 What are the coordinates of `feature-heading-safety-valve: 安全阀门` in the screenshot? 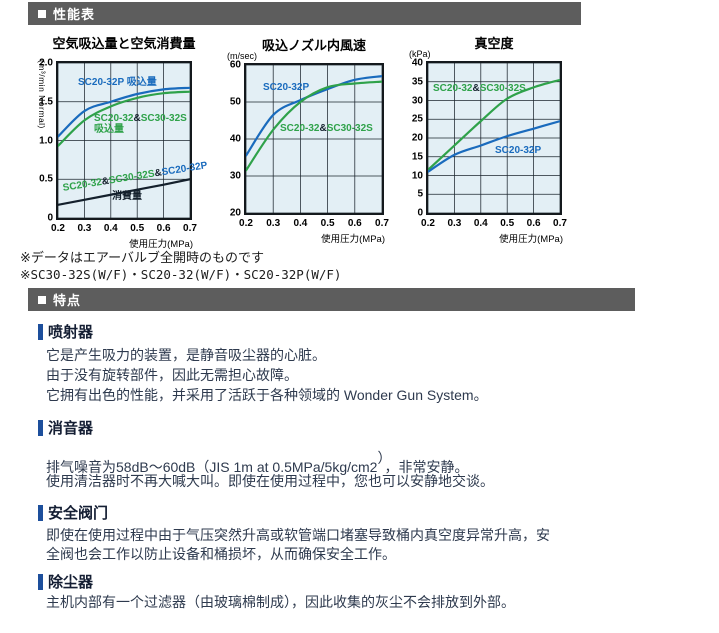 It's located at (73, 512).